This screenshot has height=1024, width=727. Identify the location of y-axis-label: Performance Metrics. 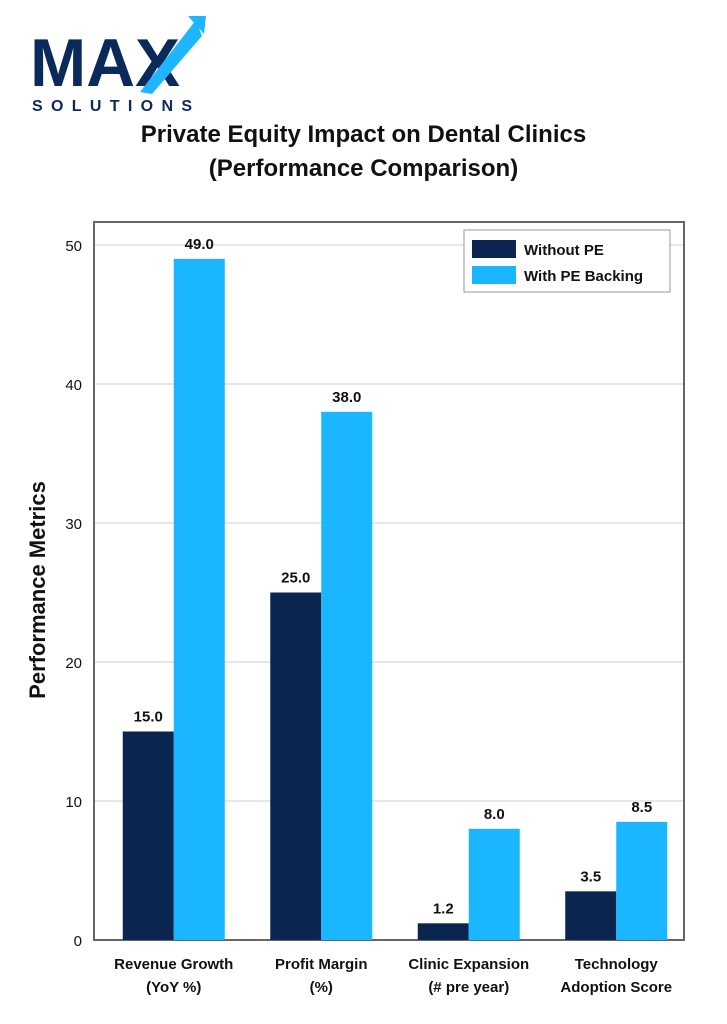
(37, 590).